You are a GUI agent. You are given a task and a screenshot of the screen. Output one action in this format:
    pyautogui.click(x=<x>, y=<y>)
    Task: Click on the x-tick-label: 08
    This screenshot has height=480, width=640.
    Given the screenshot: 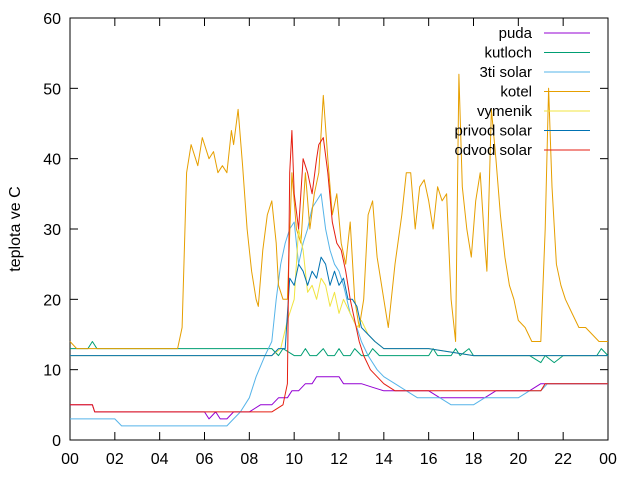 What is the action you would take?
    pyautogui.click(x=249, y=459)
    